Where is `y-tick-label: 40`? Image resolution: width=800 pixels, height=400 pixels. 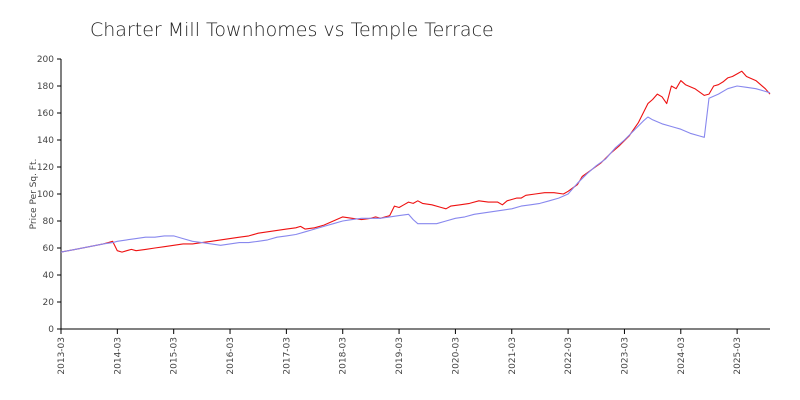
y-tick-label: 40 is located at coordinates (49, 276).